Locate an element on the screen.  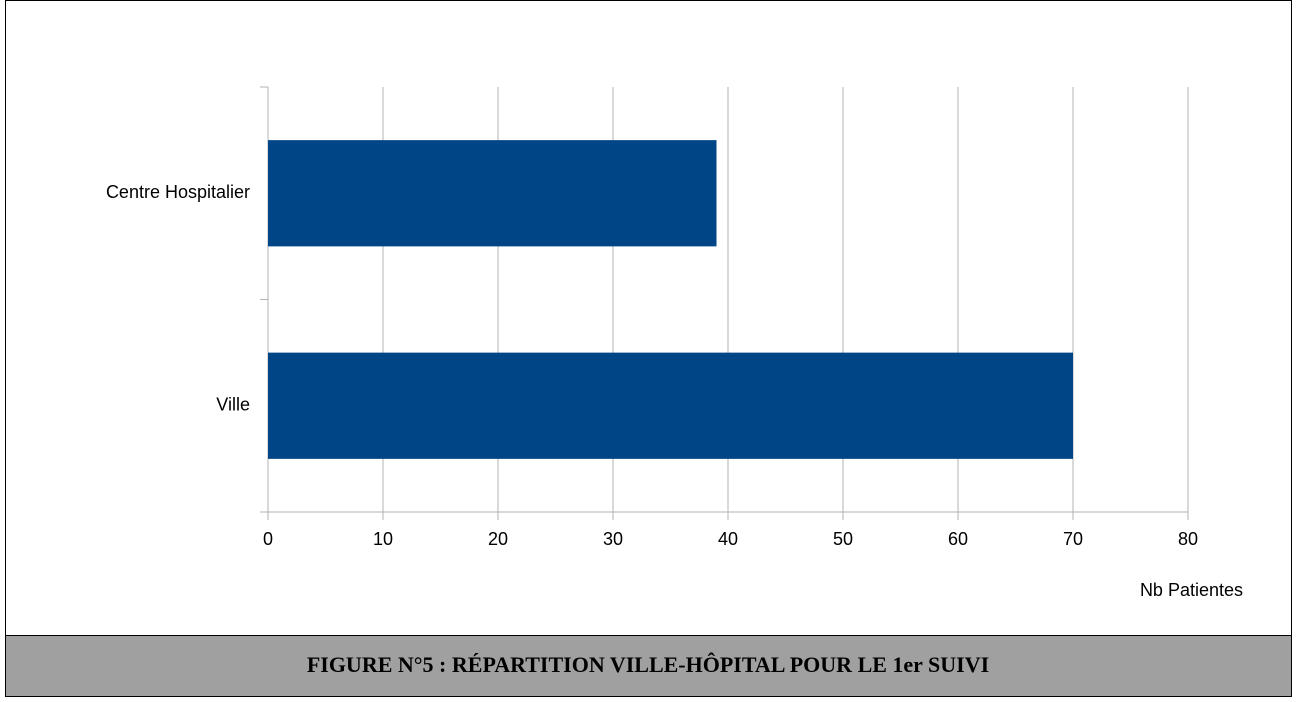
y-tick-label: Ville is located at coordinates (233, 405).